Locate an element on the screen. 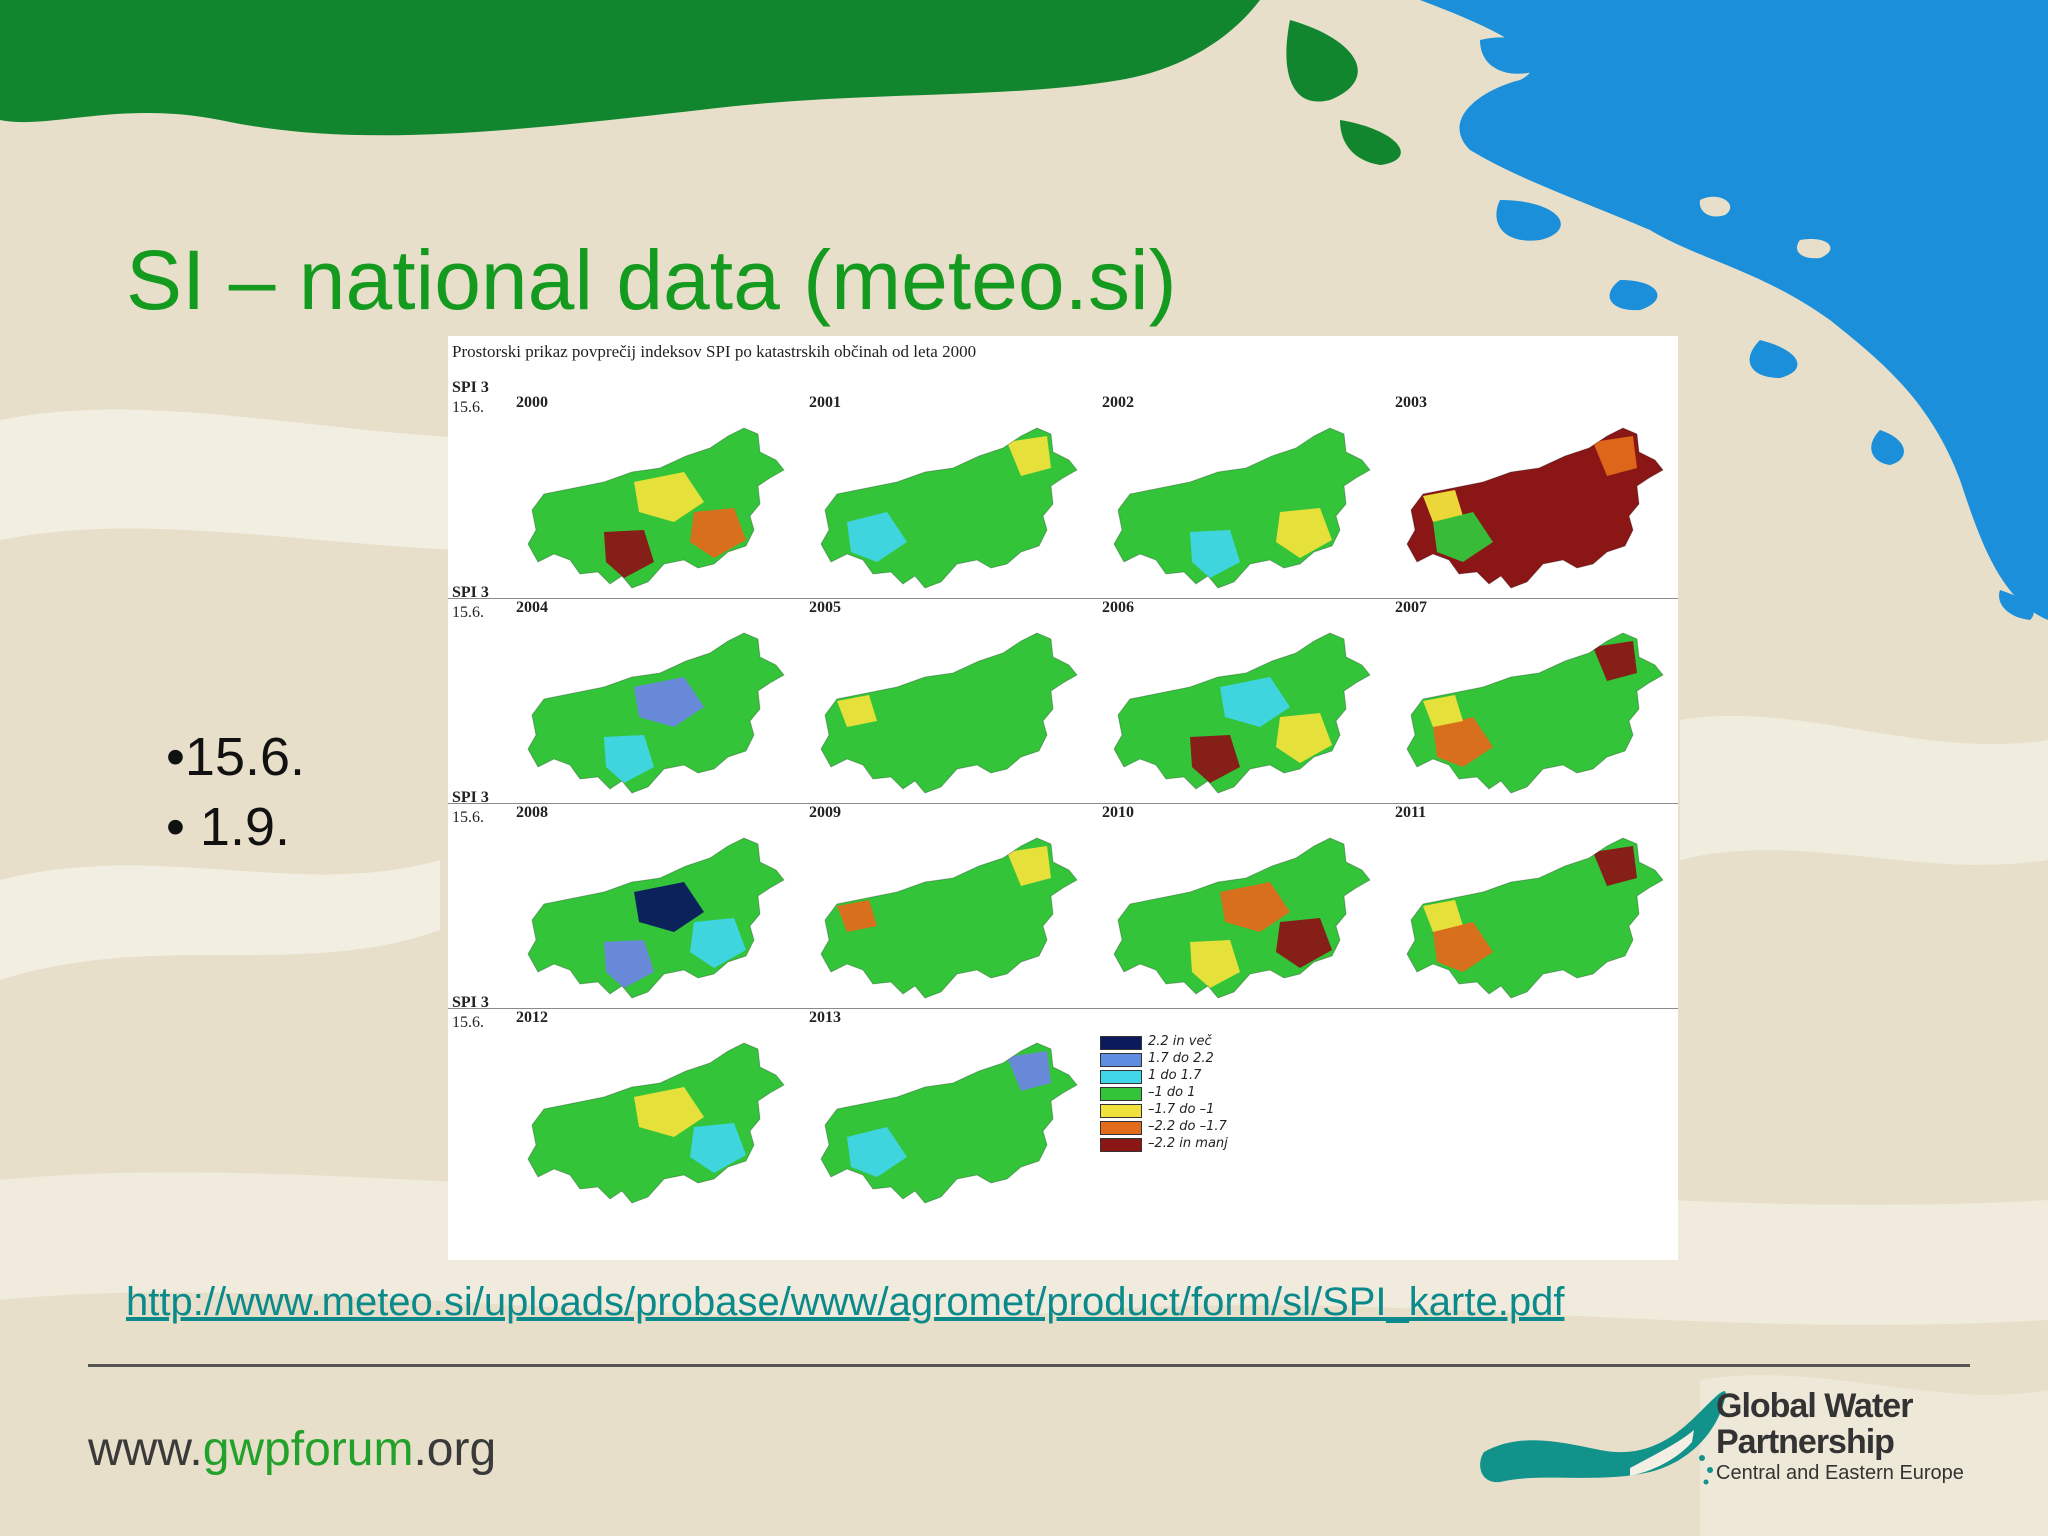 The image size is (2048, 1536). panel-year: 2006 is located at coordinates (1118, 607).